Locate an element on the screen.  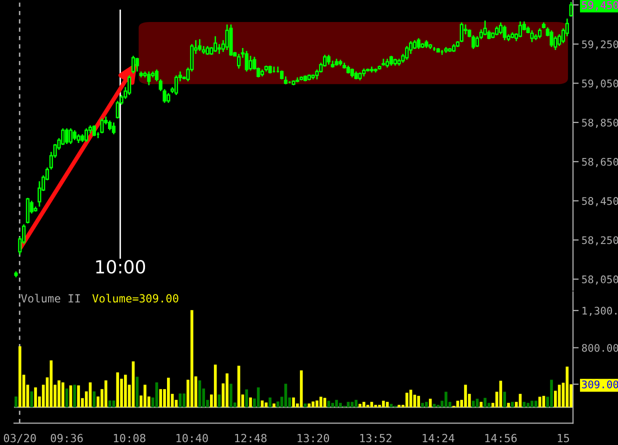
x-tick-label: 03/20 is located at coordinates (20, 439).